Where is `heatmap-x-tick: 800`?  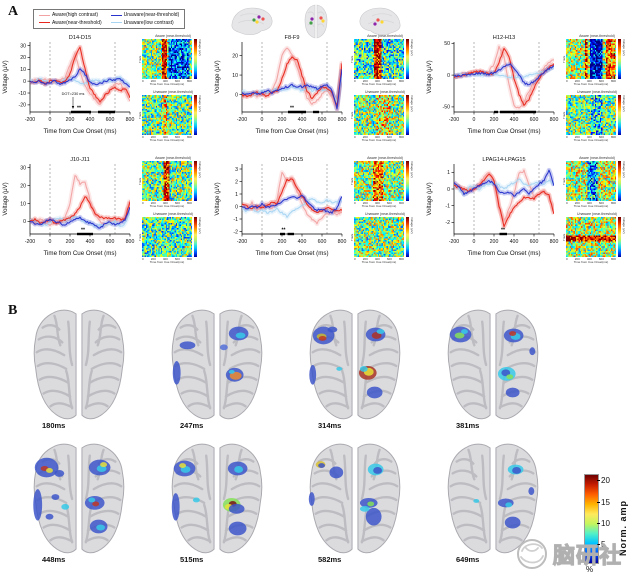 heatmap-x-tick: 800 is located at coordinates (401, 258).